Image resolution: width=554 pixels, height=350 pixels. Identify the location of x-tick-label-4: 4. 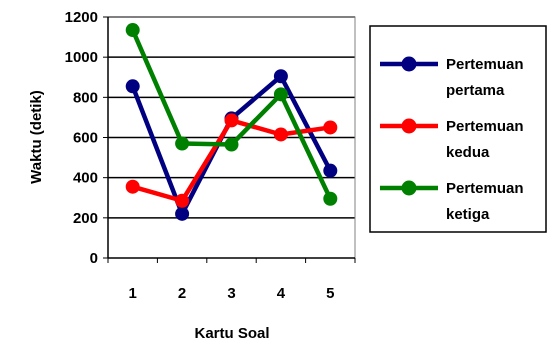
(281, 293).